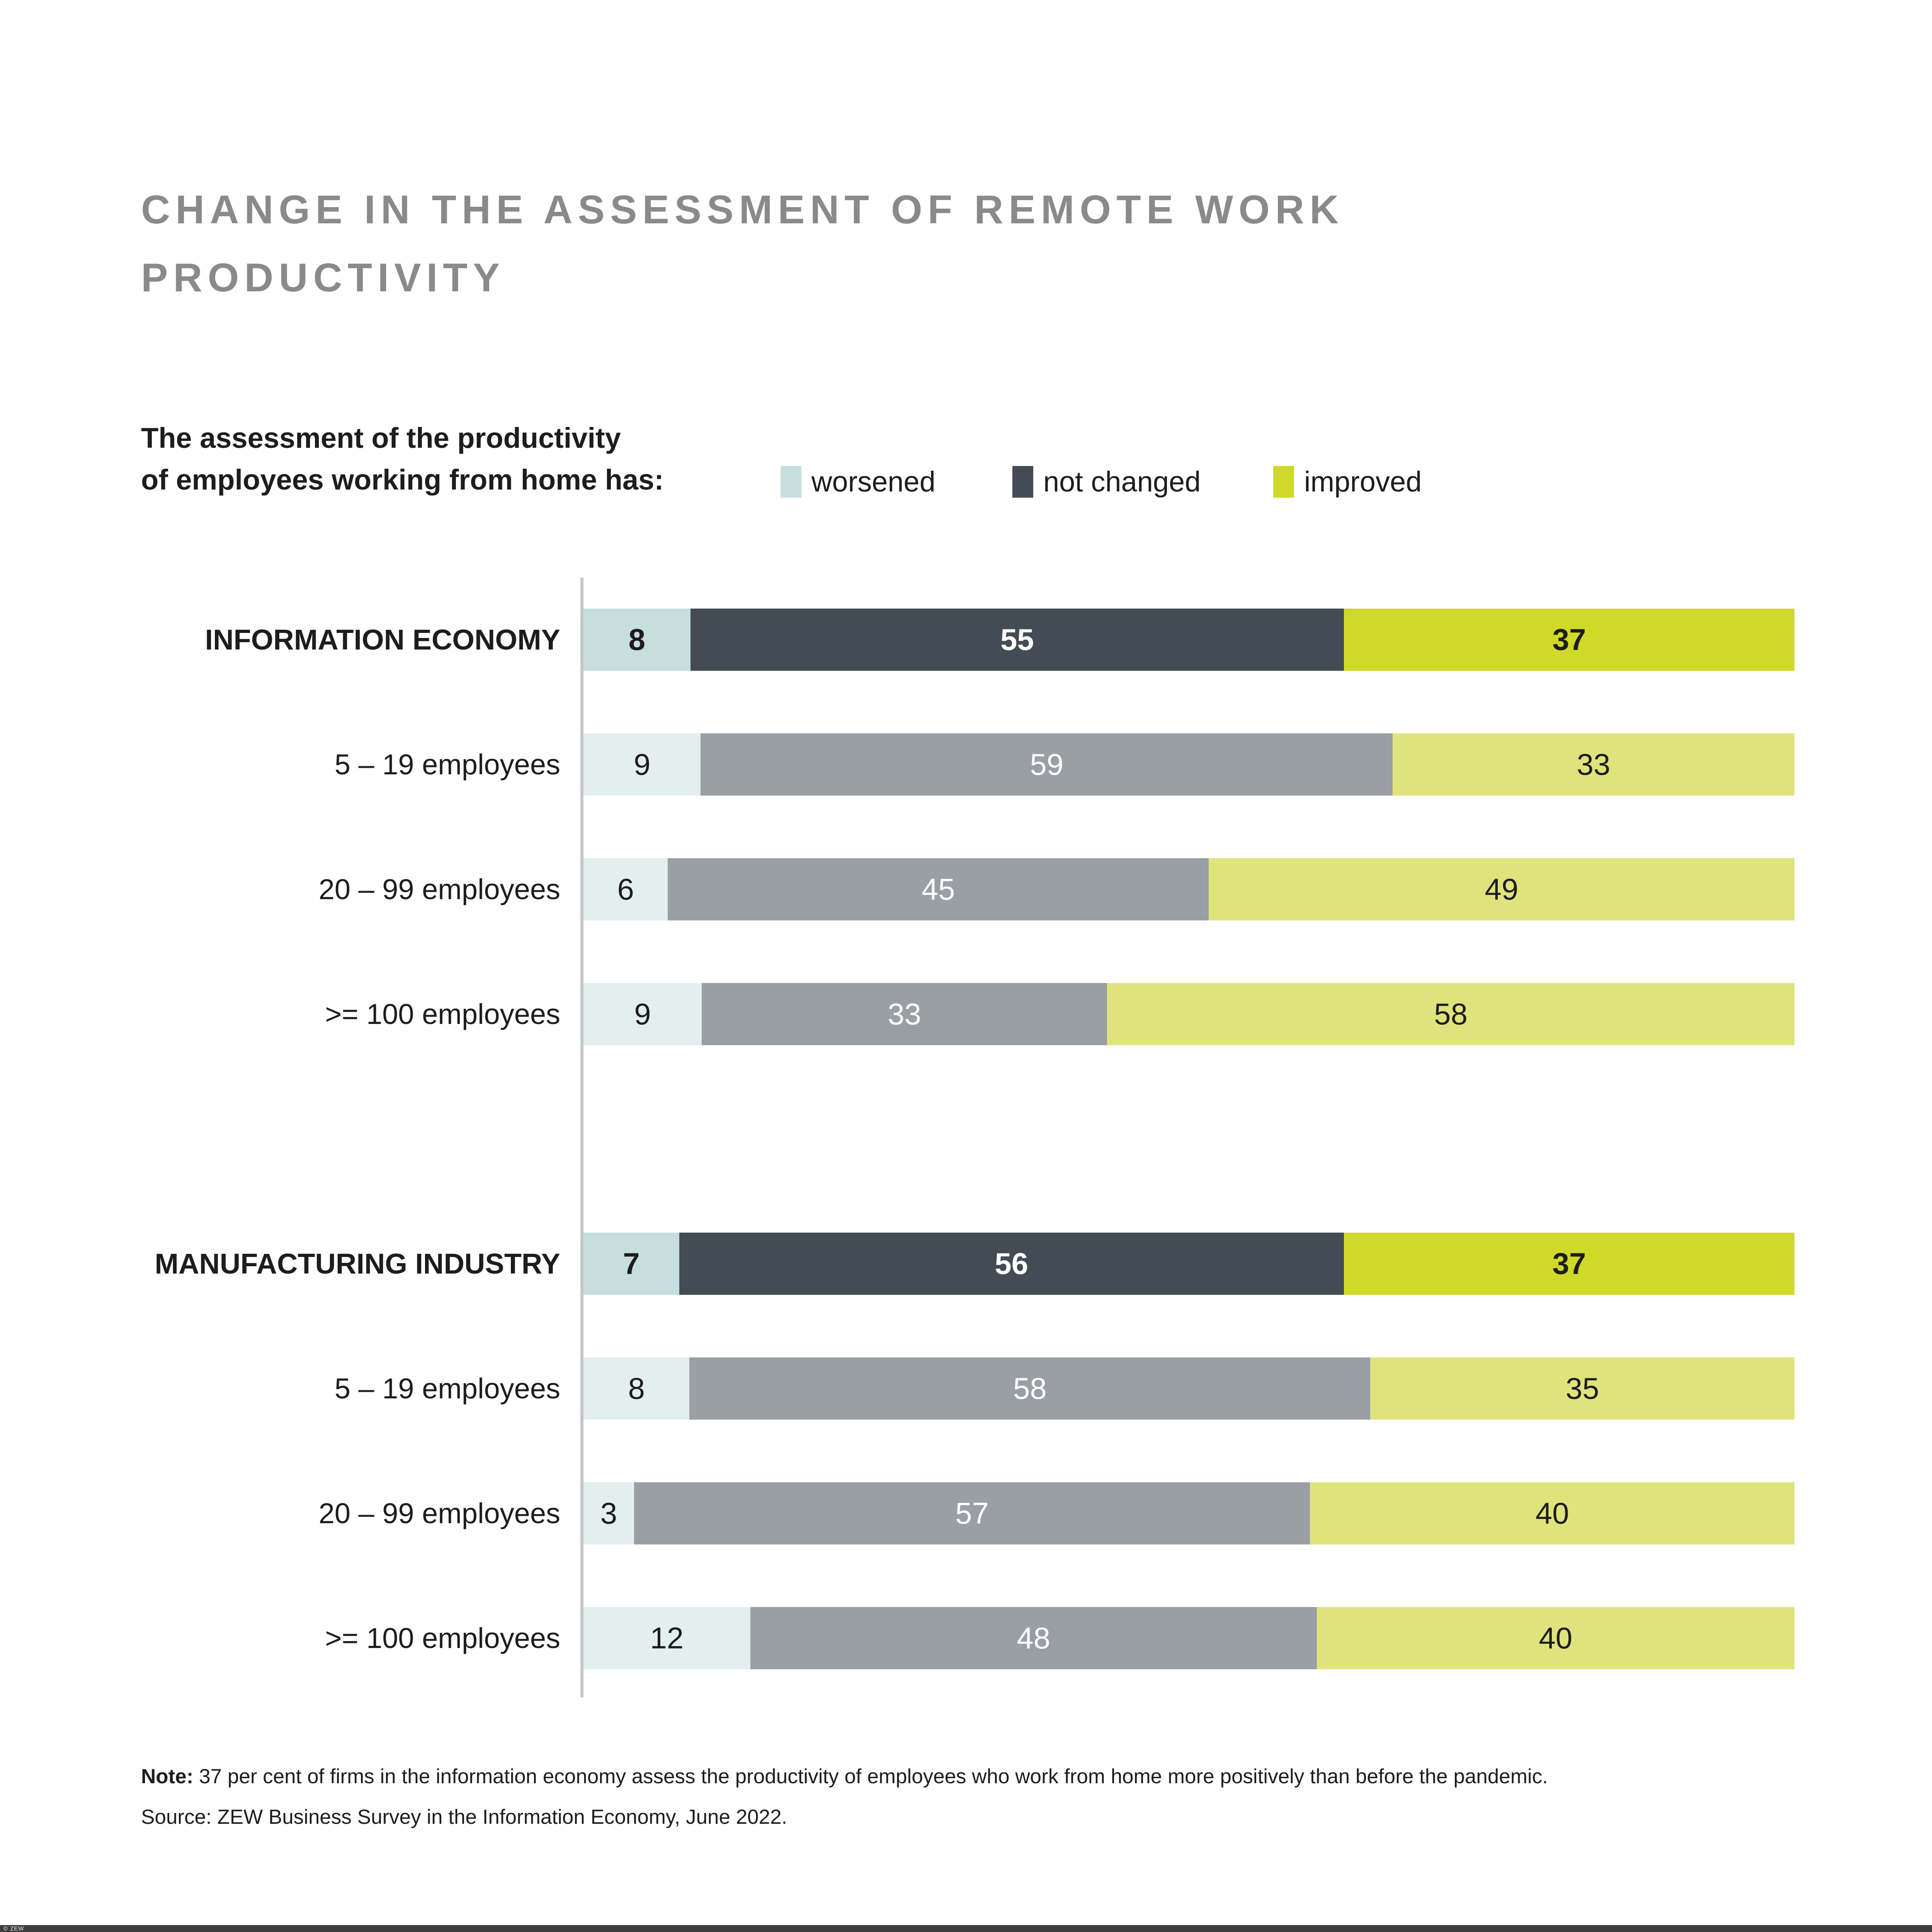 The height and width of the screenshot is (1932, 1932). I want to click on footer-strip: © ZEW, so click(966, 1928).